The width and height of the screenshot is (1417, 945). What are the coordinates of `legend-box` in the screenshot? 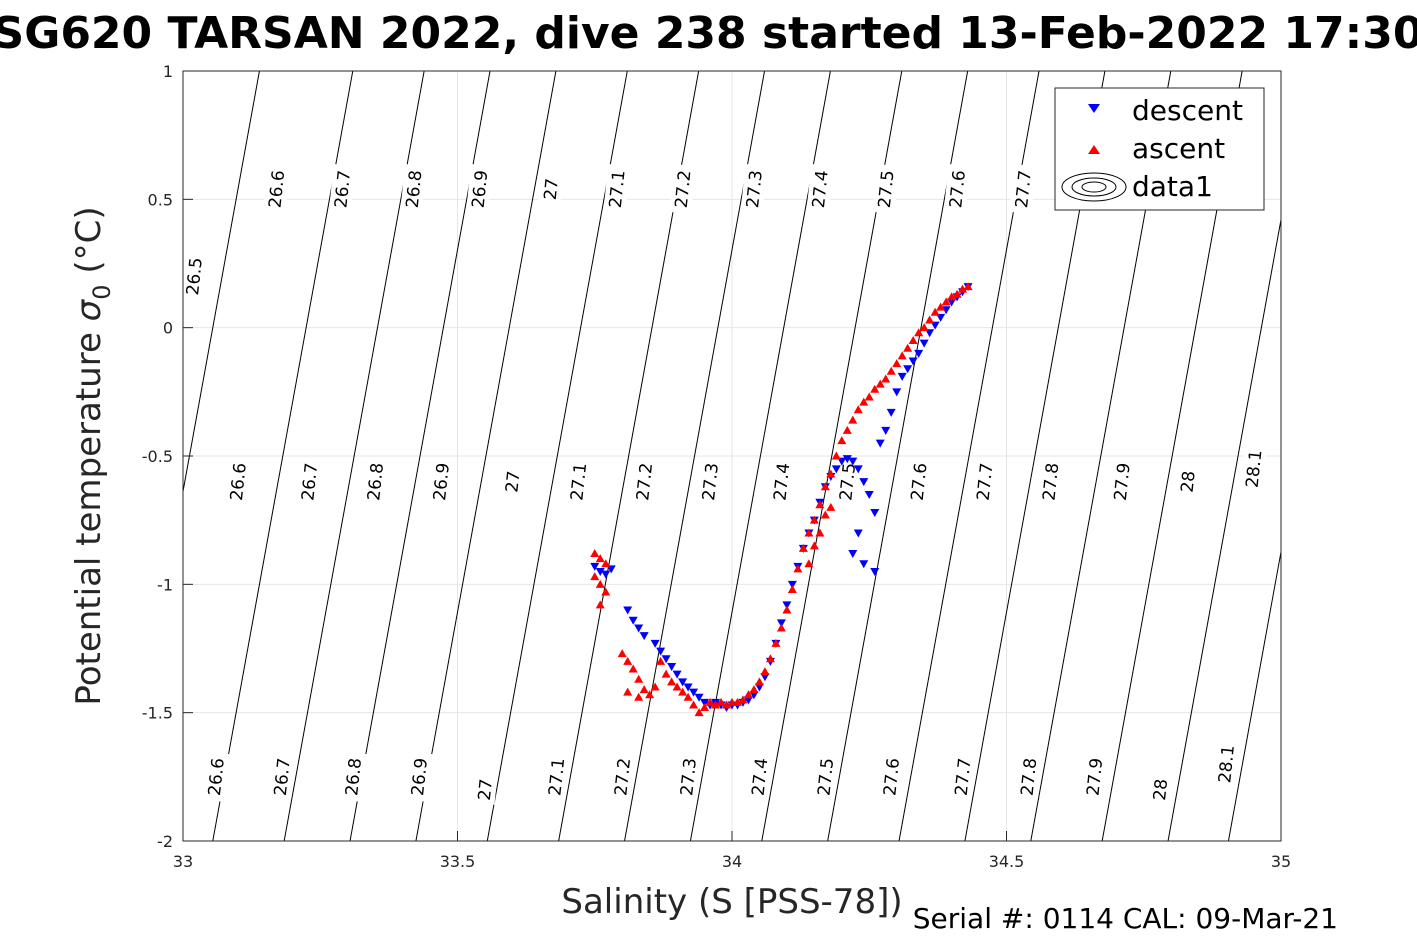 It's located at (1159, 149).